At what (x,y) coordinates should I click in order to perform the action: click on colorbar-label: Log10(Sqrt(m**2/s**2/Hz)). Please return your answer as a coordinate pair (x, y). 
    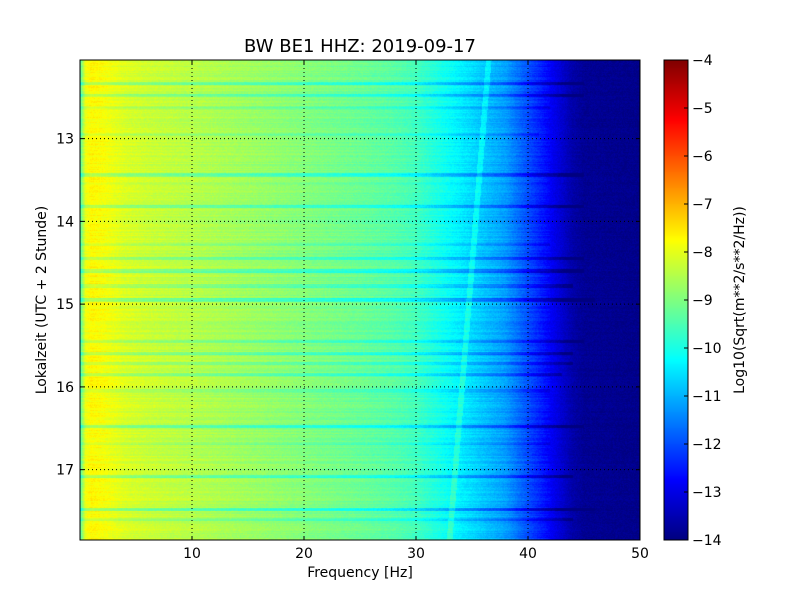
    Looking at the image, I should click on (740, 300).